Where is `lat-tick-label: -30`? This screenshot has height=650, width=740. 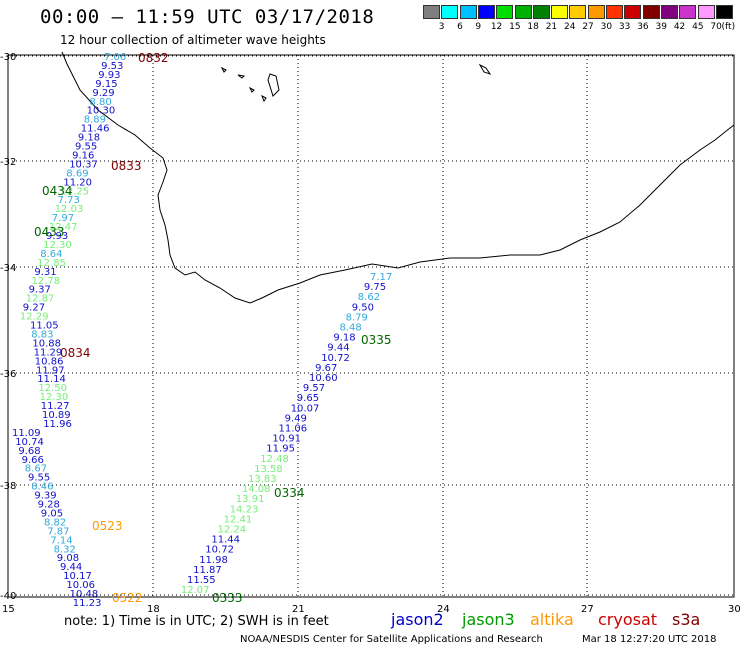
lat-tick-label: -30 is located at coordinates (8, 57).